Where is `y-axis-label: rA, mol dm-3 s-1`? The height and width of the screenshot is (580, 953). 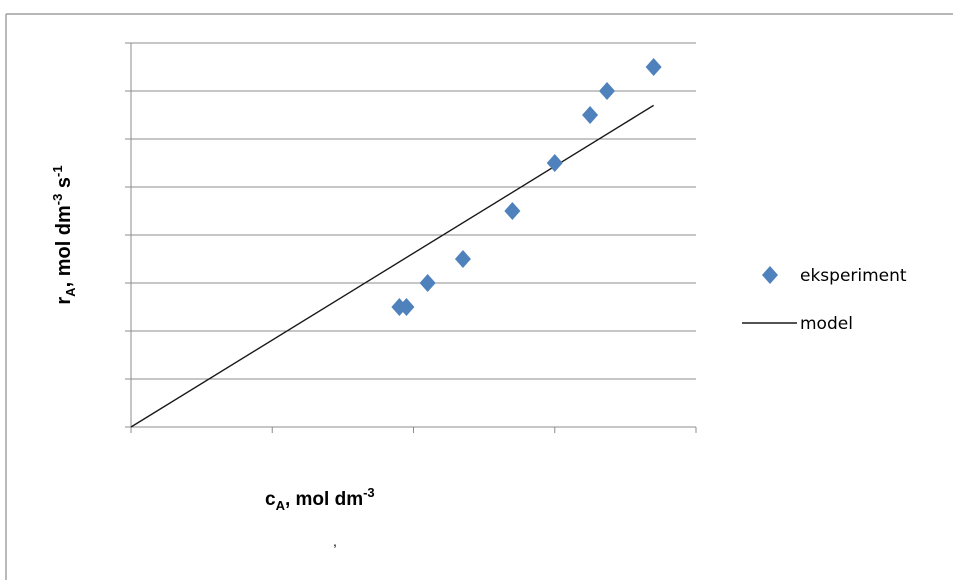 y-axis-label: rA, mol dm-3 s-1 is located at coordinates (64, 234).